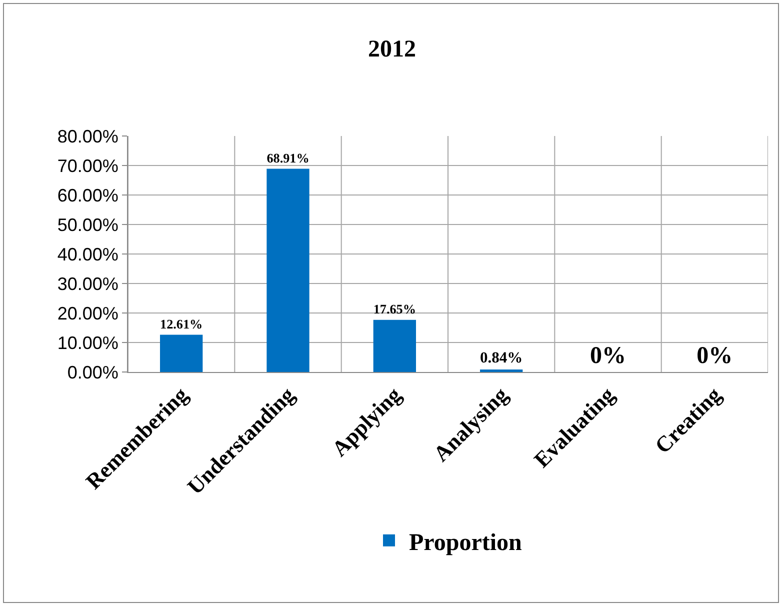  I want to click on y-tick-label: 20.00%, so click(87, 313).